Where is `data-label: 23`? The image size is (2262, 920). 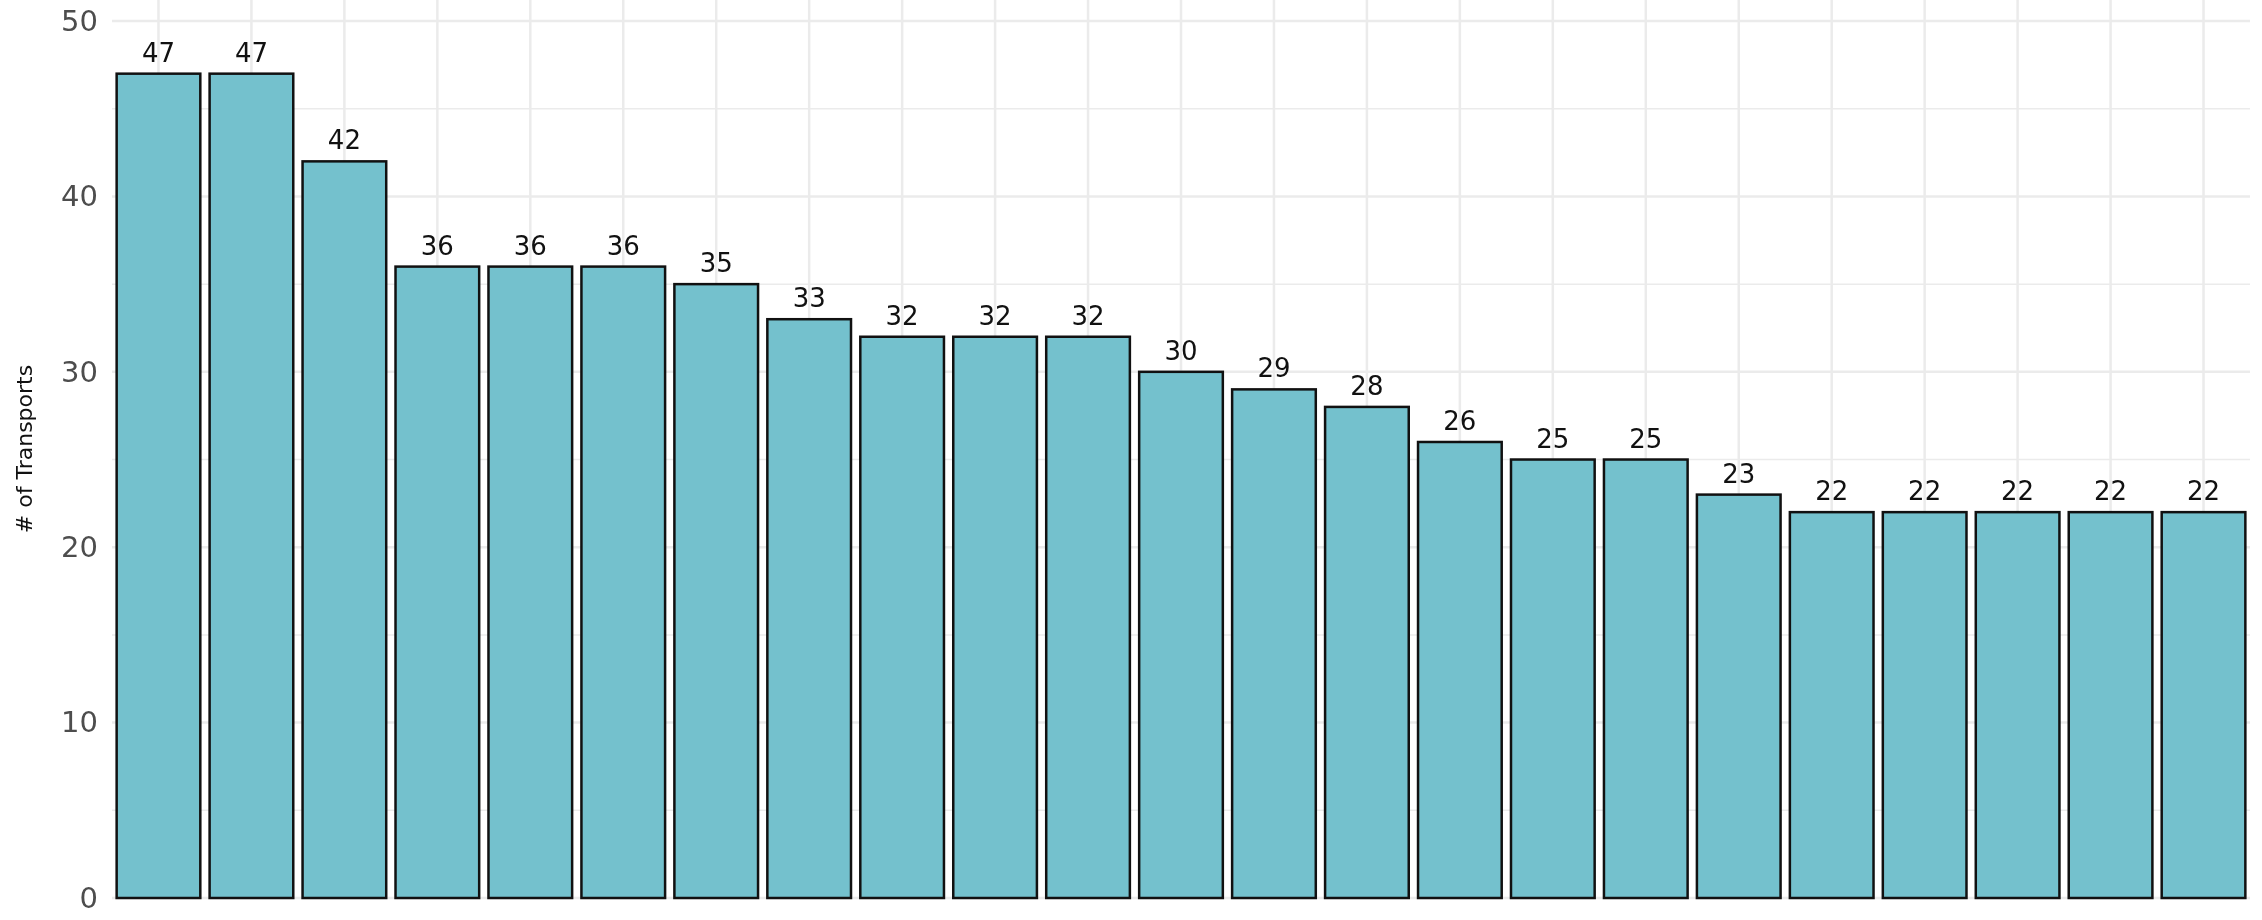
data-label: 23 is located at coordinates (1739, 473).